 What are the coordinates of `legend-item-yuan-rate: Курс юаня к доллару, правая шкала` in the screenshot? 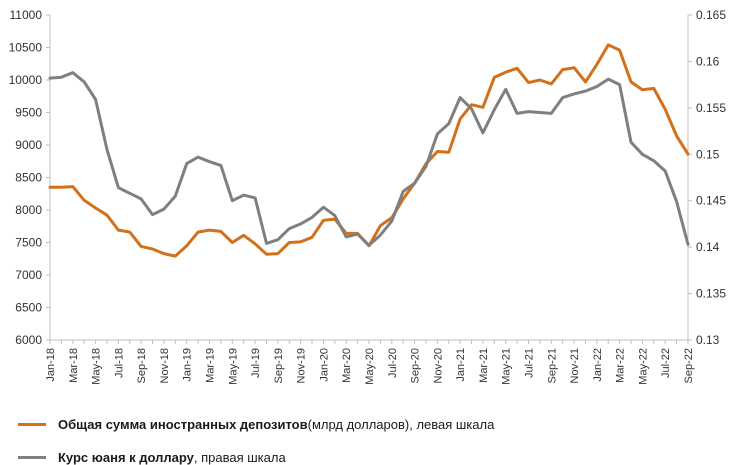 It's located at (152, 457).